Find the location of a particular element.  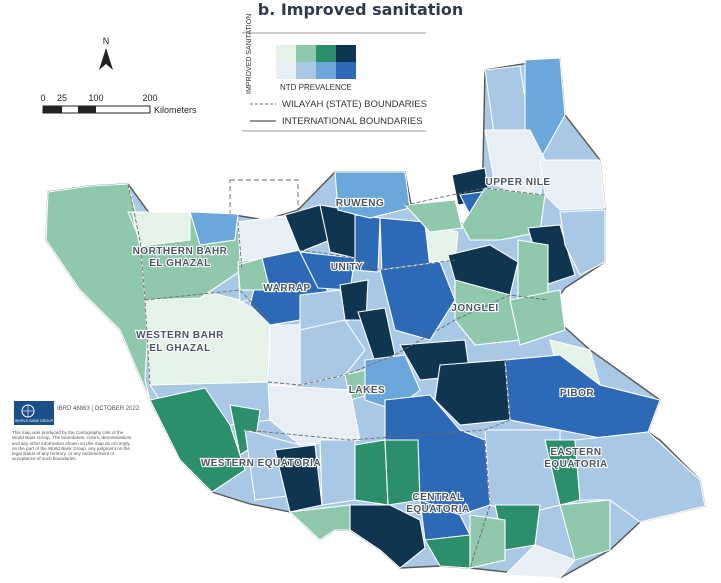

svg-text: EASTERN is located at coordinates (575, 452).